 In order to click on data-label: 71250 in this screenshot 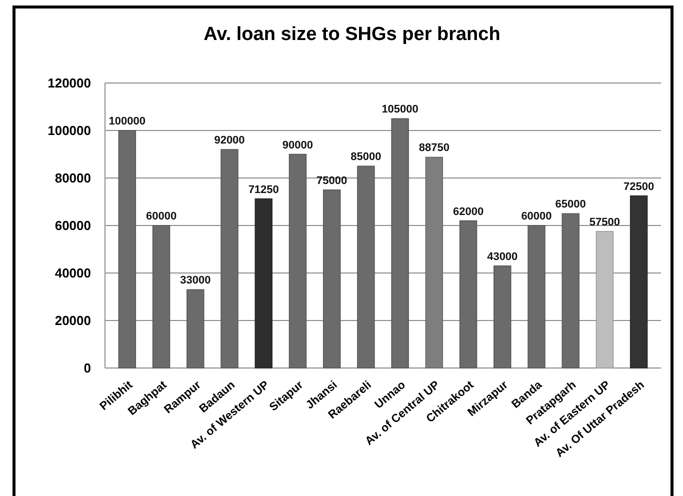, I will do `click(263, 190)`.